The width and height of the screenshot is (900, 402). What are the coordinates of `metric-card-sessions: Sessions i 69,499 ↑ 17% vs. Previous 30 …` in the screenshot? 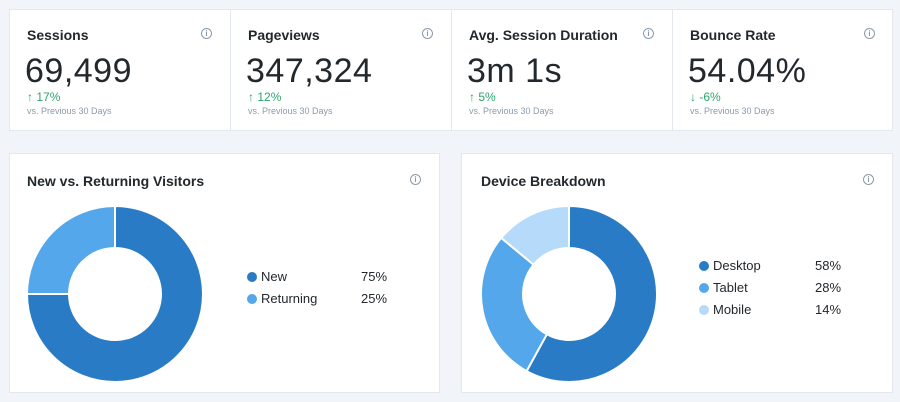 It's located at (120, 70).